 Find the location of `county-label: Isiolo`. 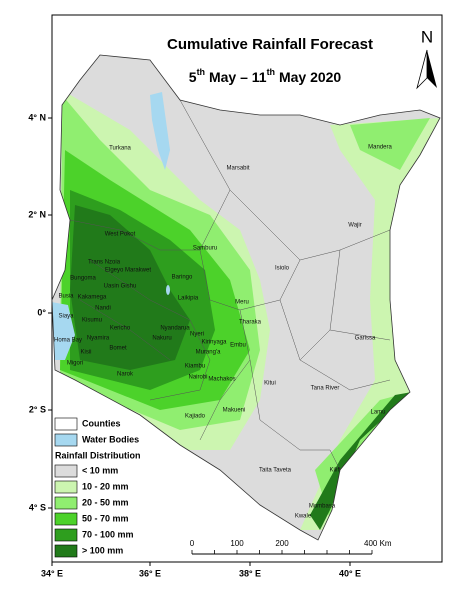

county-label: Isiolo is located at coordinates (282, 269).